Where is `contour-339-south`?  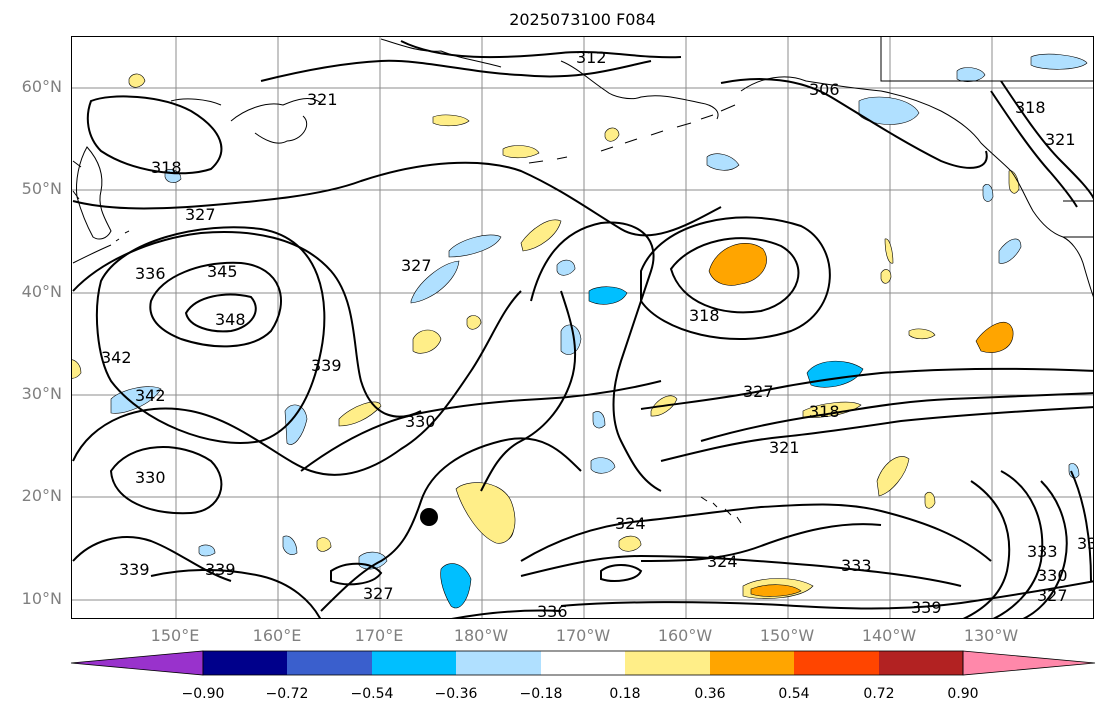
contour-339-south is located at coordinates (826, 595).